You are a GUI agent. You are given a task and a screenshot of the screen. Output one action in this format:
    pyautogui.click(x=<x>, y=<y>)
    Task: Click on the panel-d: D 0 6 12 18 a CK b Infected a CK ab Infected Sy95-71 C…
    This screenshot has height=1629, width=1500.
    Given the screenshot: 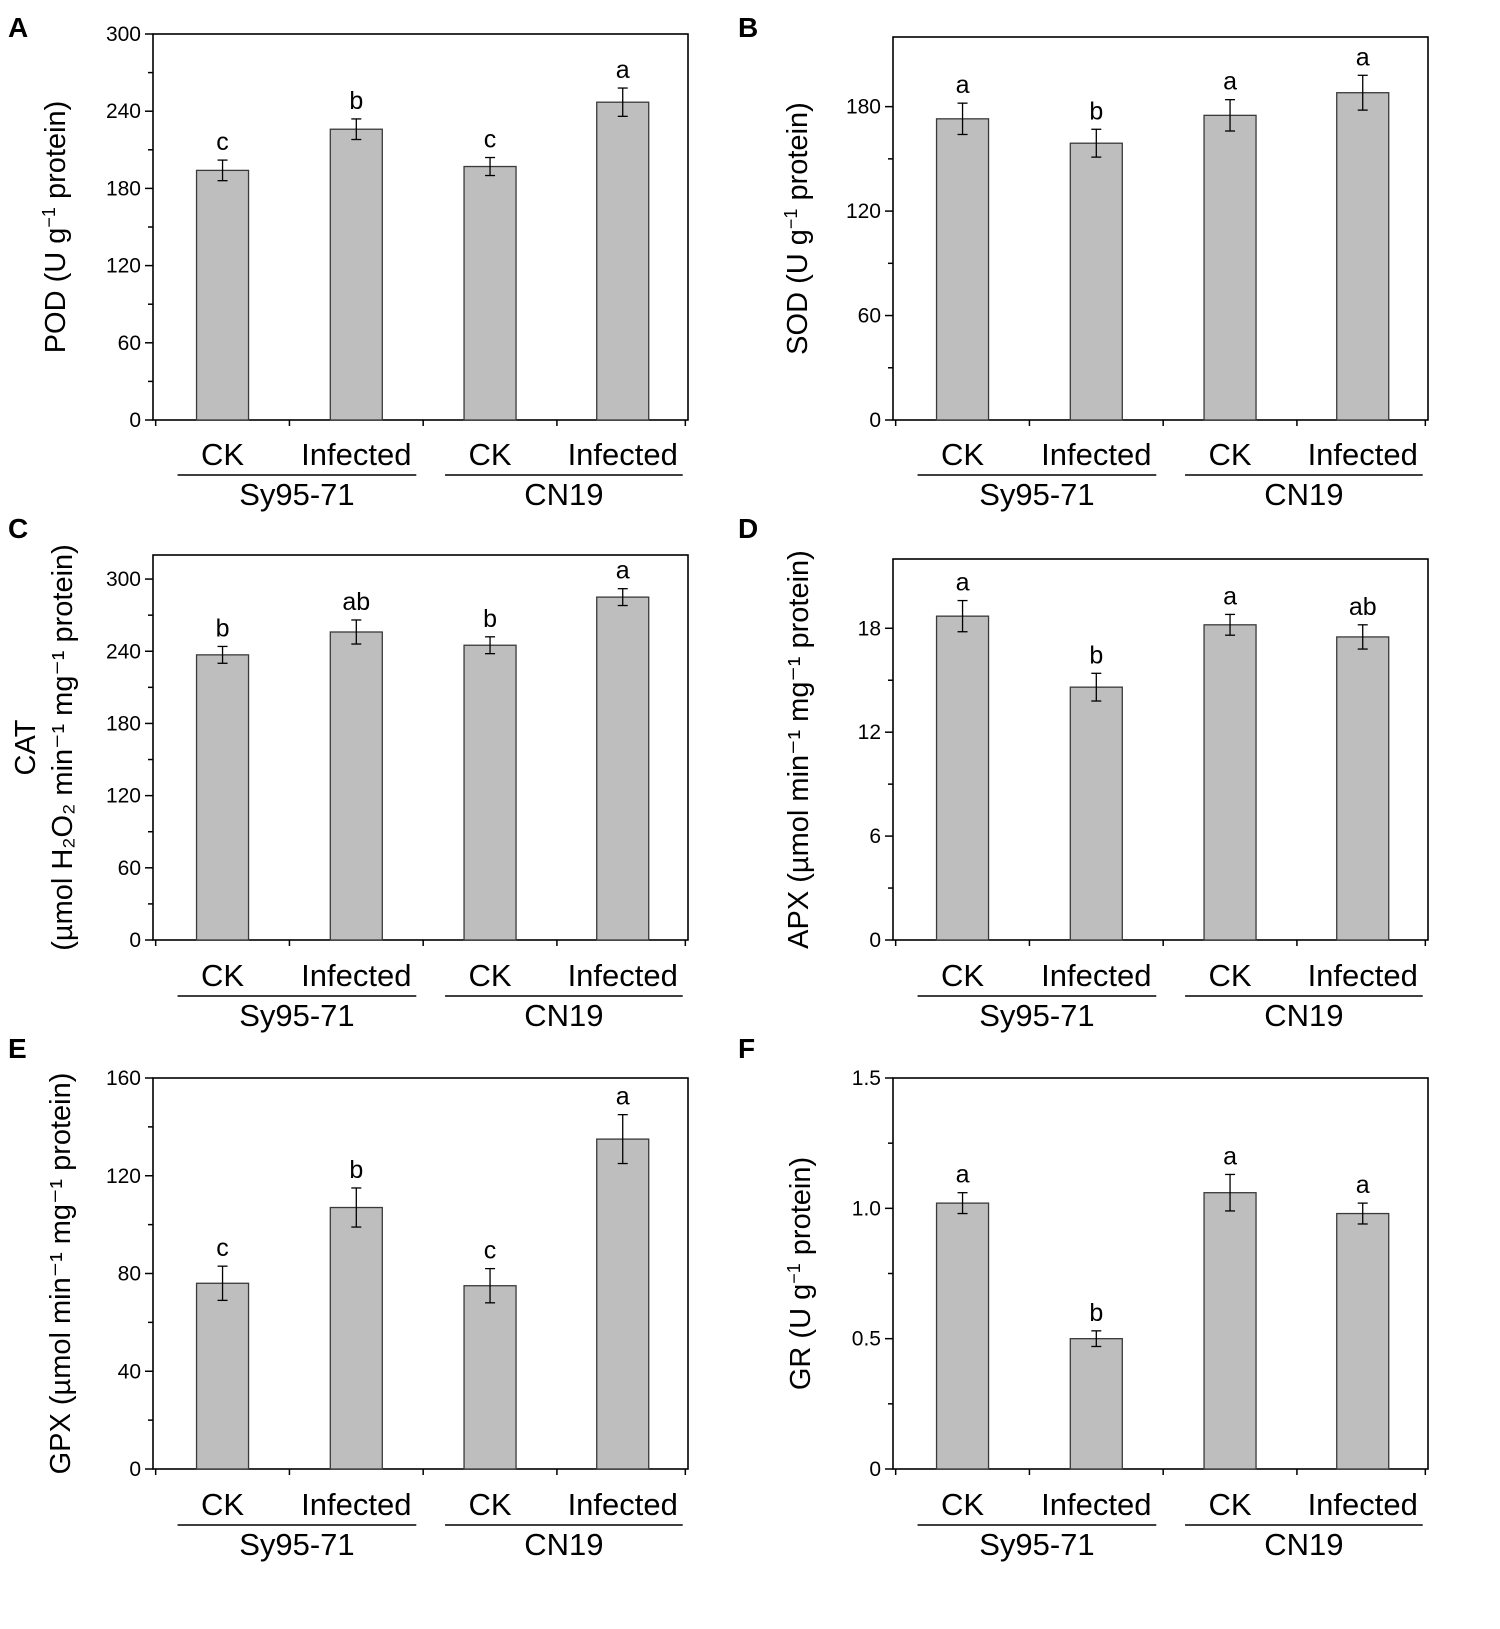 What is the action you would take?
    pyautogui.click(x=1083, y=773)
    